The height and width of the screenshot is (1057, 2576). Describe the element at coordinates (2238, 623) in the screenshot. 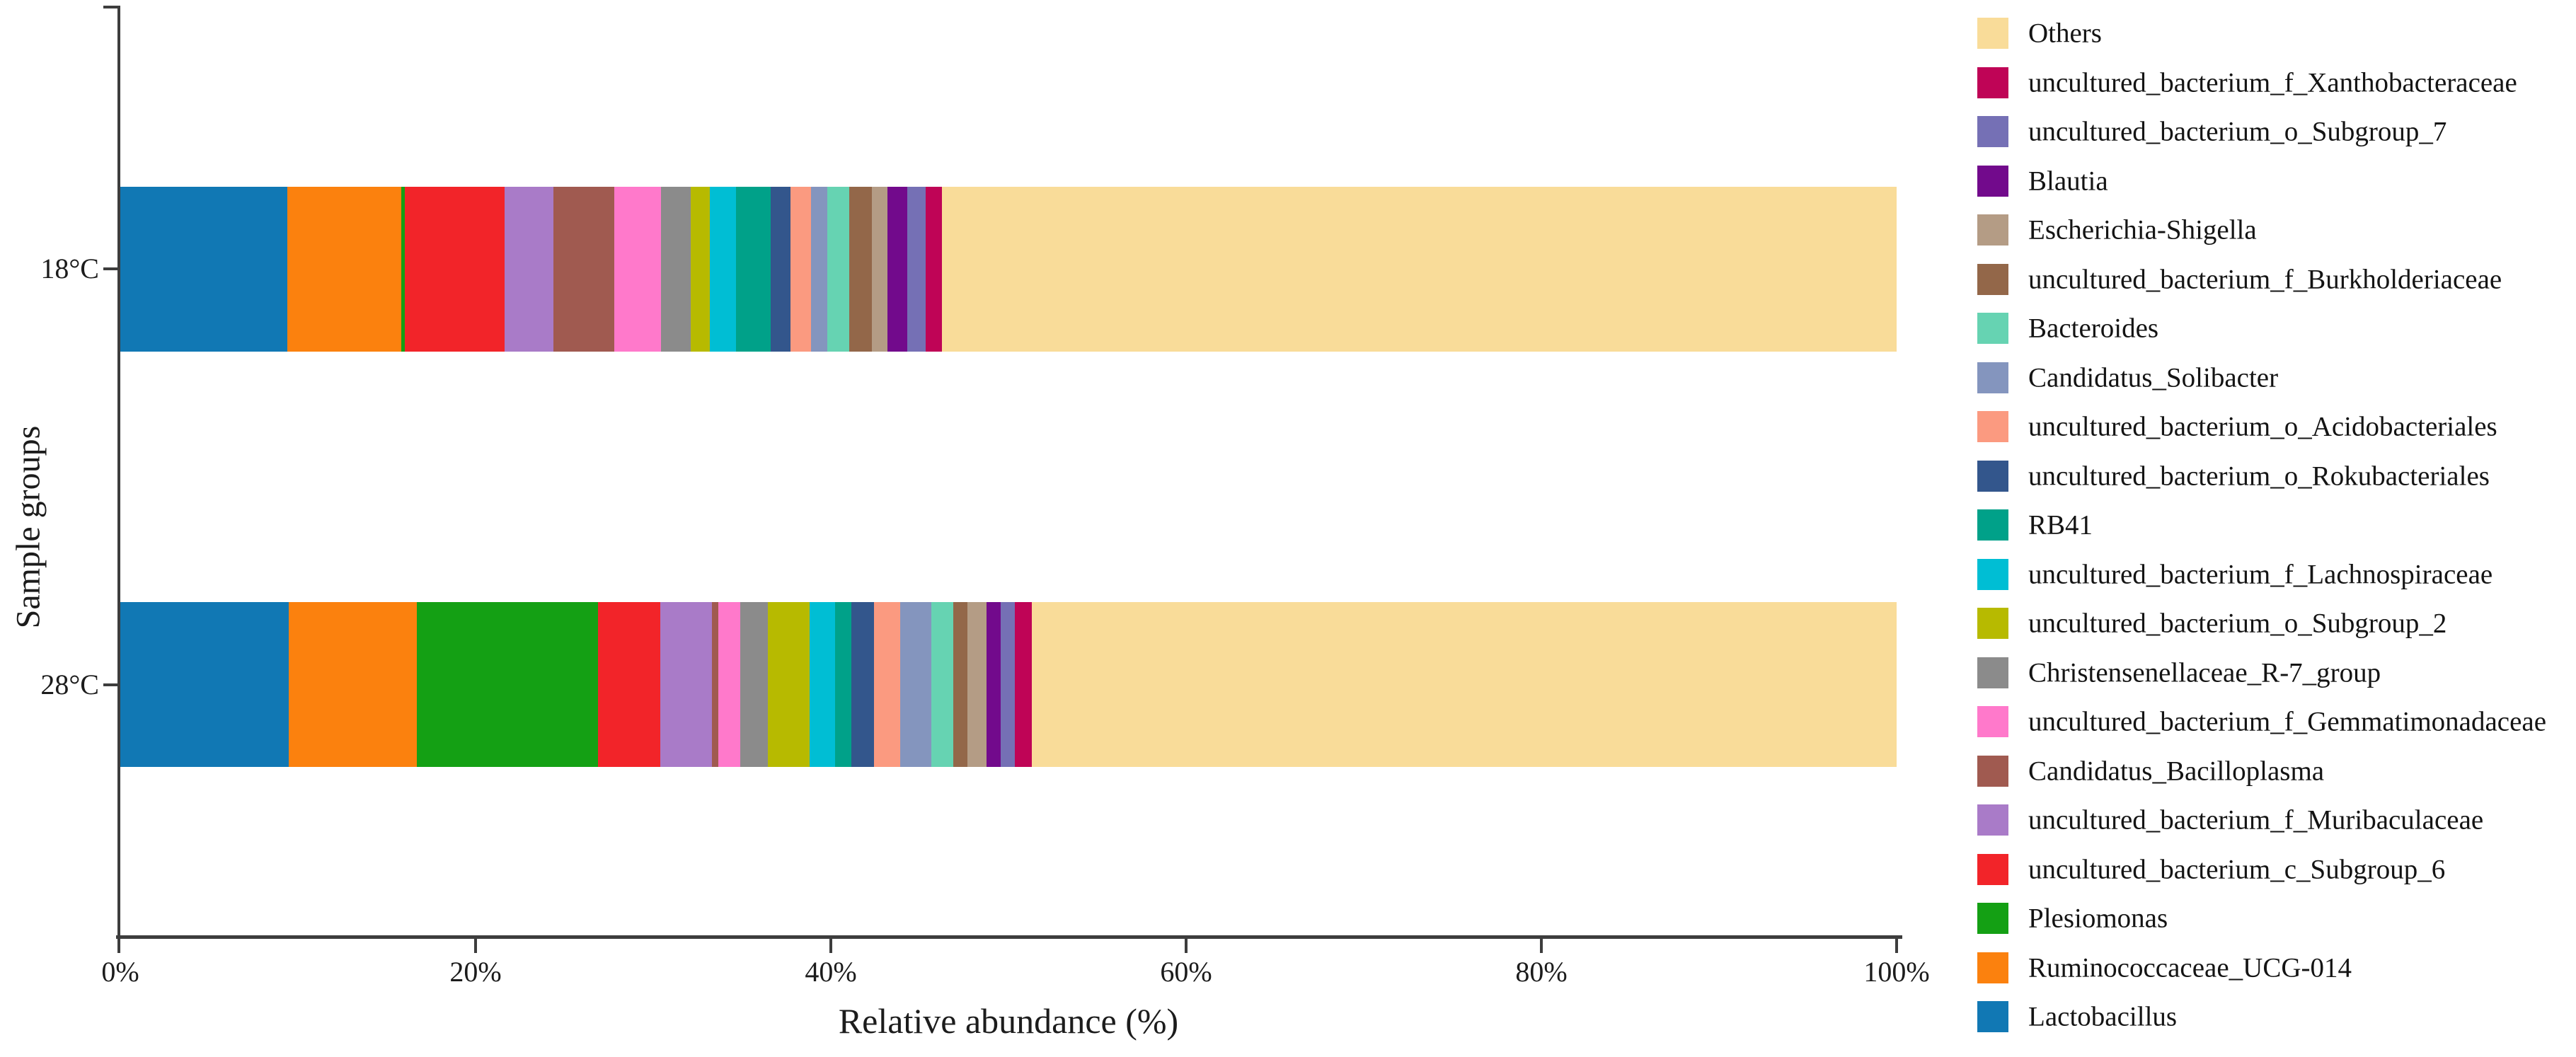

I see `legend-label: uncultured_bacterium_o_Subgroup_2` at that location.